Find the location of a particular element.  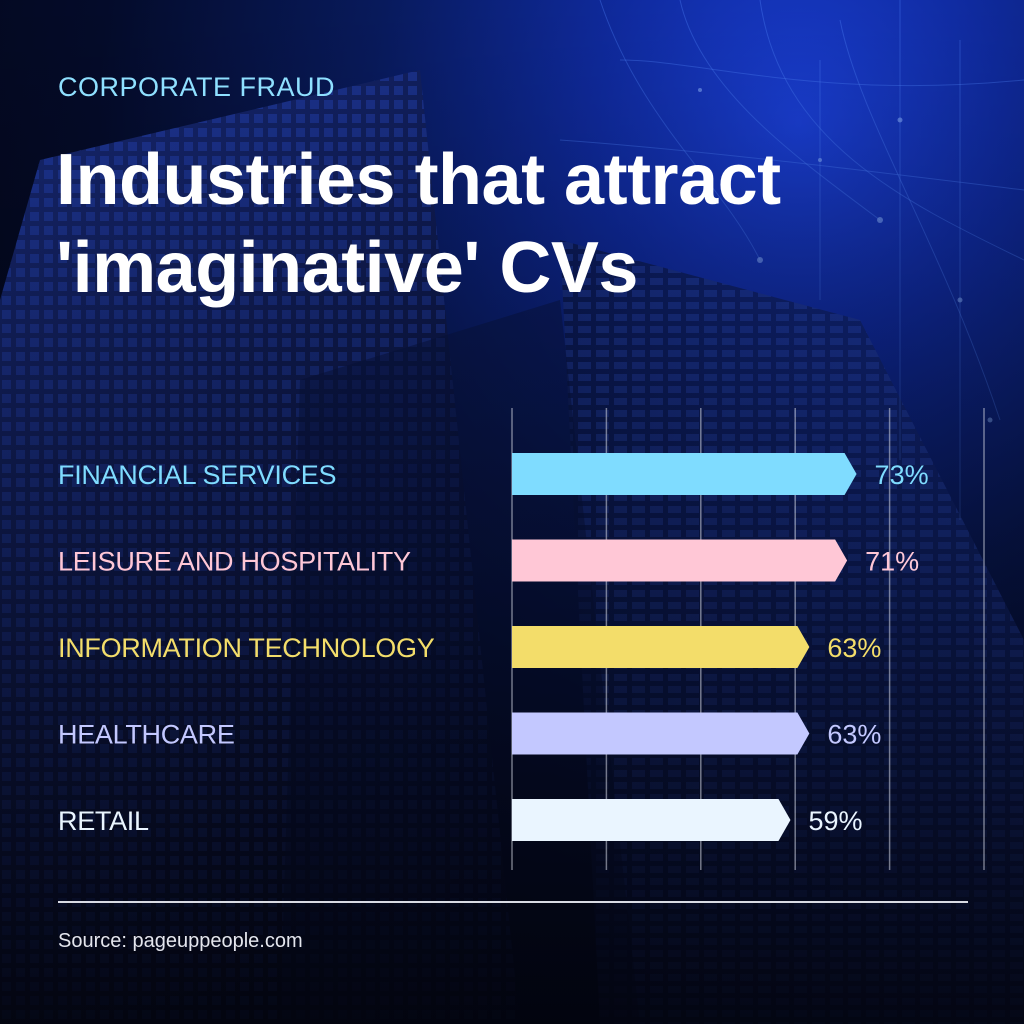

title-line-1: Industries that attract is located at coordinates (418, 180).